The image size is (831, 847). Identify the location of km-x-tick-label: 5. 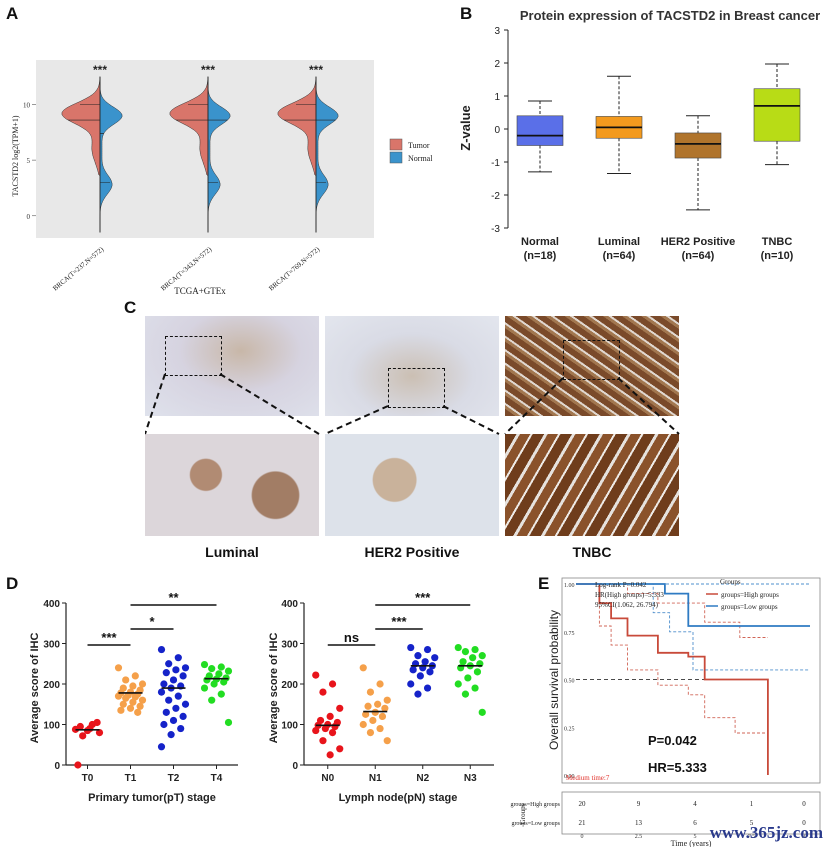
(695, 837).